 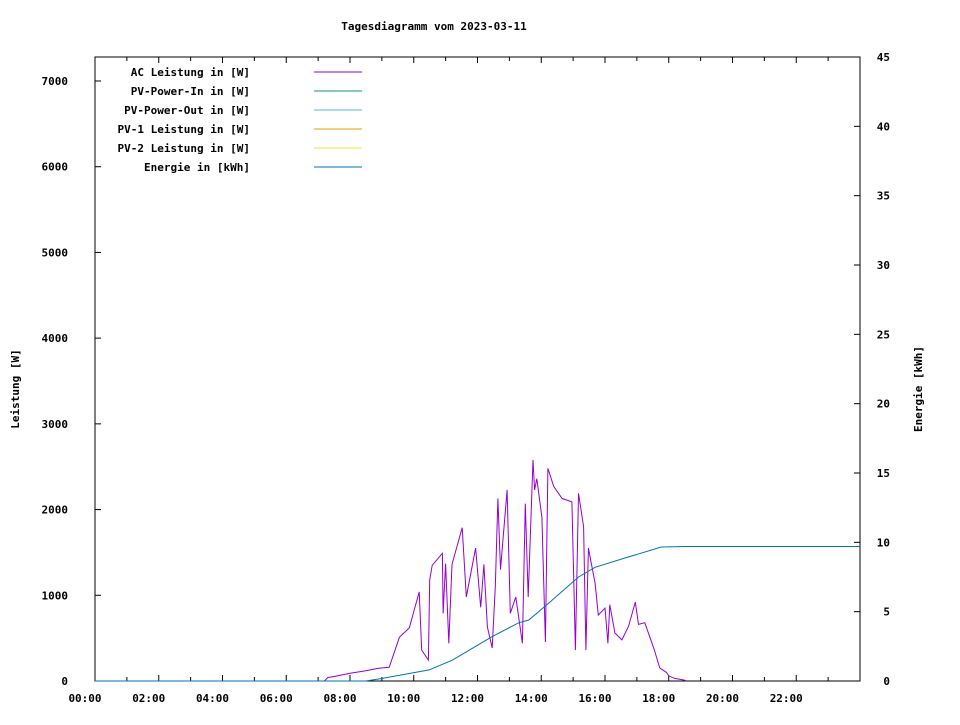 What do you see at coordinates (64, 681) in the screenshot?
I see `y-tick-label: 0` at bounding box center [64, 681].